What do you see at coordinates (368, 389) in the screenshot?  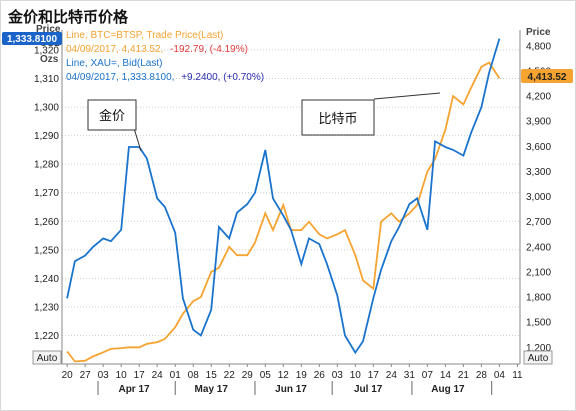 I see `month-label: Jul 17` at bounding box center [368, 389].